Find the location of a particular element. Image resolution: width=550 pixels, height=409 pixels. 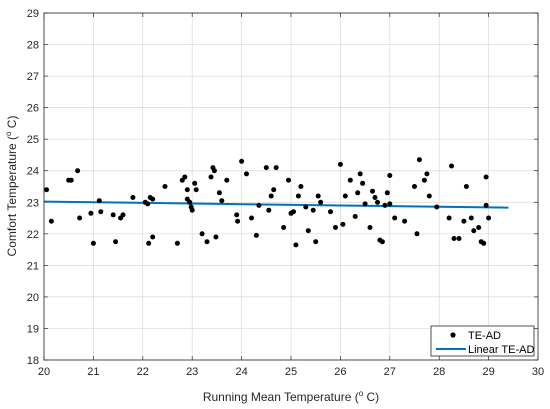

y-tick-label: 24 is located at coordinates (33, 172).